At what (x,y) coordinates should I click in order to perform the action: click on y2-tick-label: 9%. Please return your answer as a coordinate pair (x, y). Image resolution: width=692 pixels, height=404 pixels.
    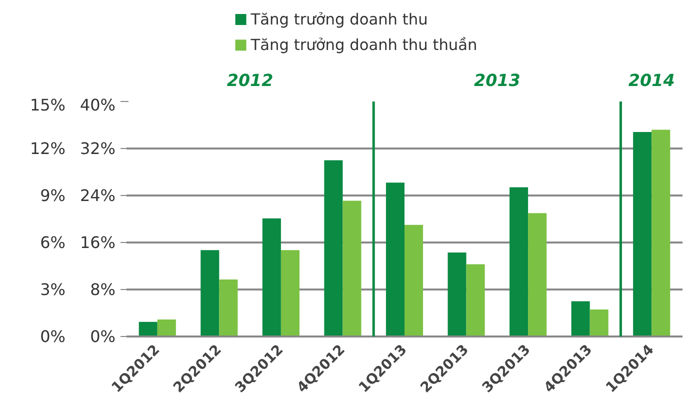
    Looking at the image, I should click on (53, 195).